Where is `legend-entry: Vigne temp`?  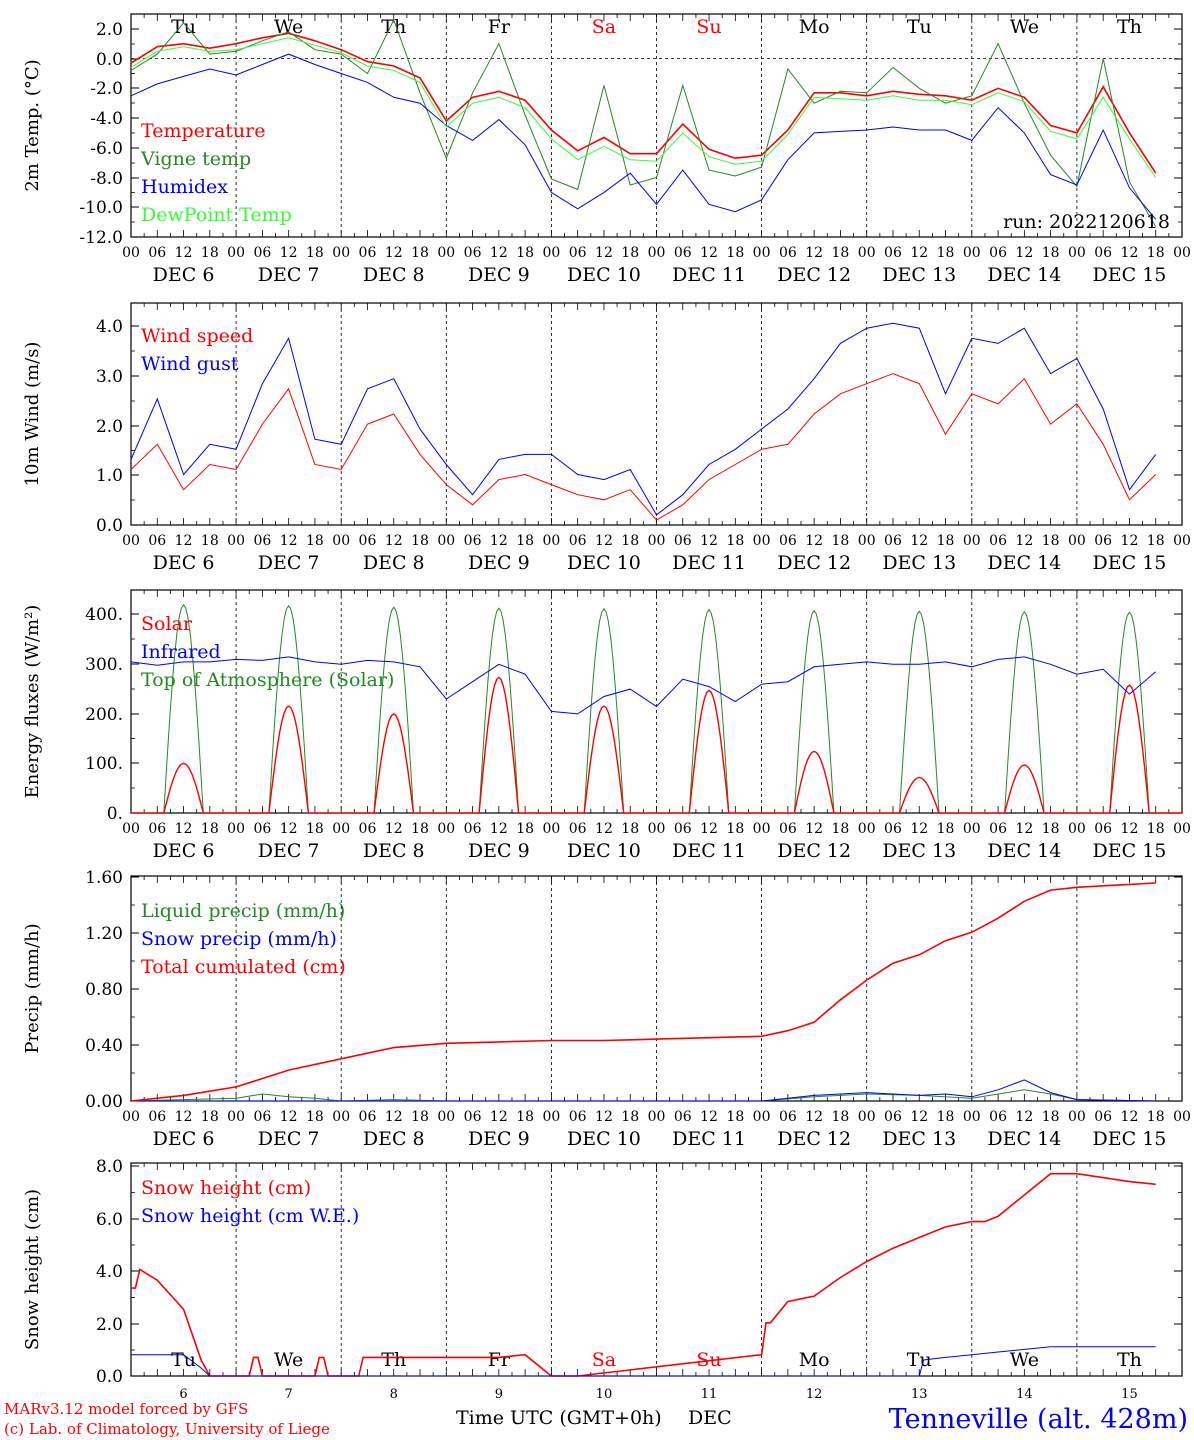 legend-entry: Vigne temp is located at coordinates (195, 159).